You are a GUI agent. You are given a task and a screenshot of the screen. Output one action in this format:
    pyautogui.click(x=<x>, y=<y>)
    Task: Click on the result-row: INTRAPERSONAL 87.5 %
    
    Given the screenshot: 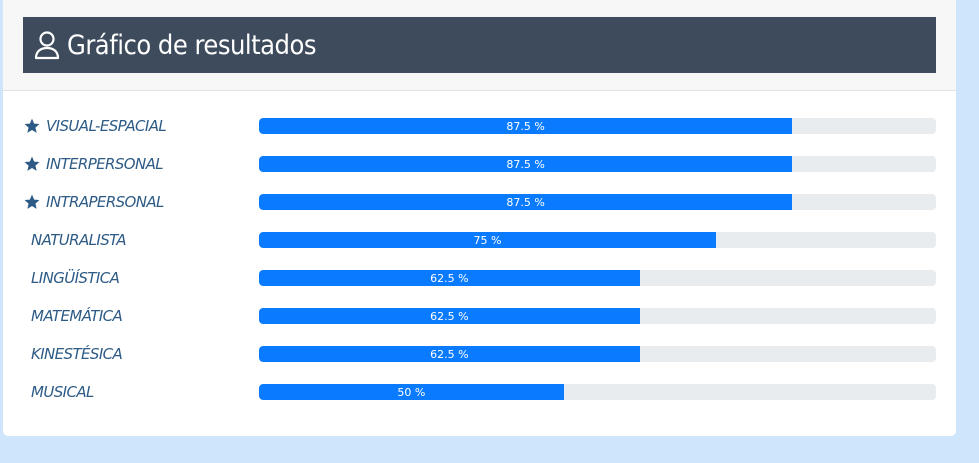 What is the action you would take?
    pyautogui.click(x=479, y=202)
    